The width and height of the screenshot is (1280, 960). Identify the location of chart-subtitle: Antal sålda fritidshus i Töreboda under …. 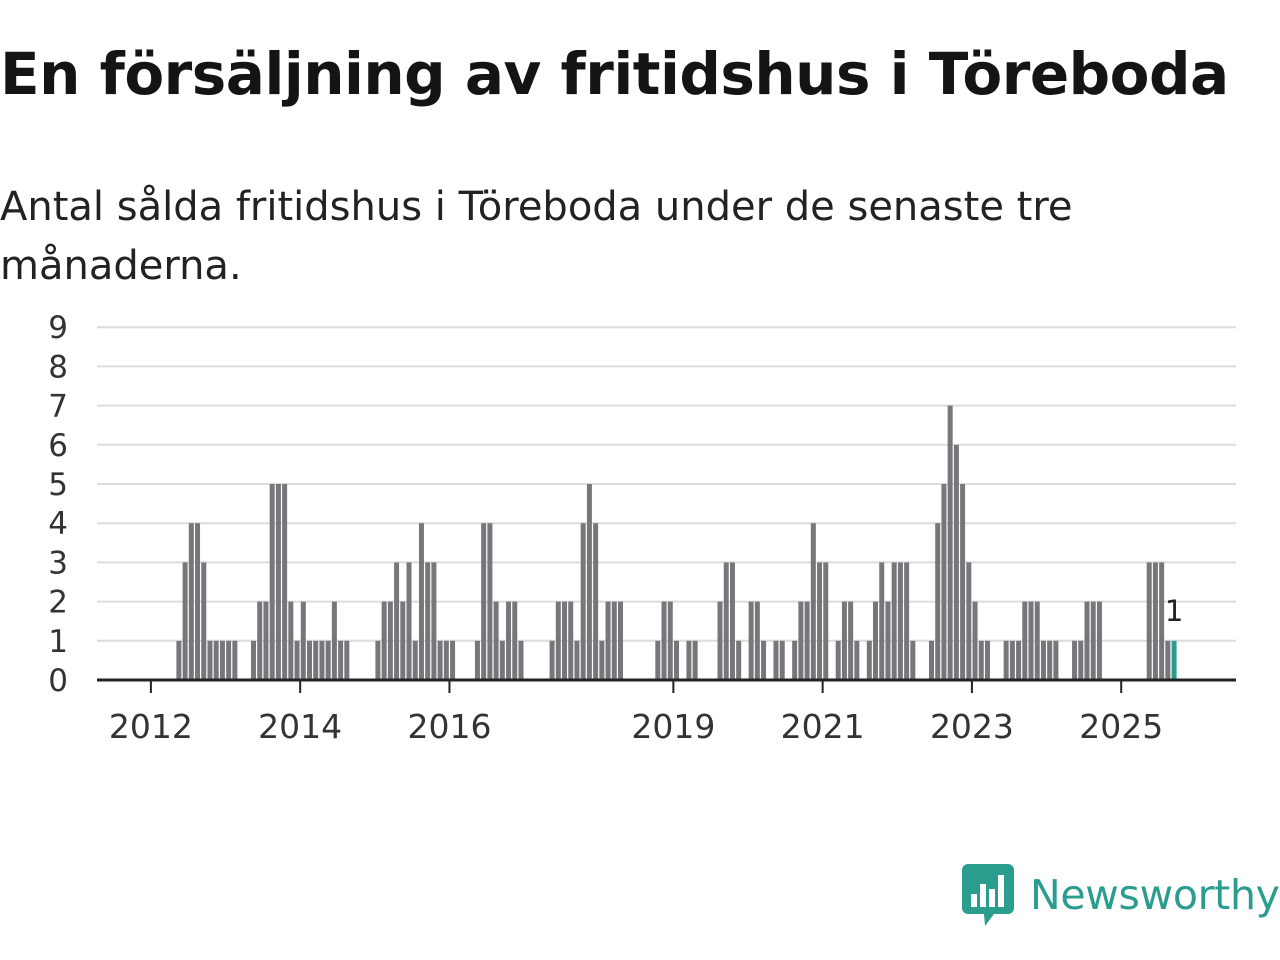
(536, 236).